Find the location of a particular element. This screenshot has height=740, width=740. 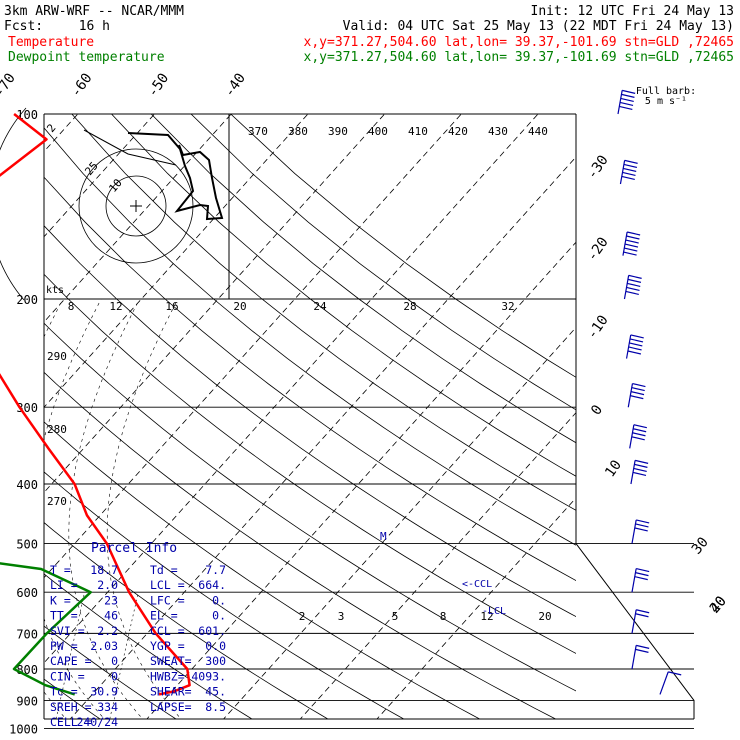

parcel-row-value: 30.9 is located at coordinates (104, 692).